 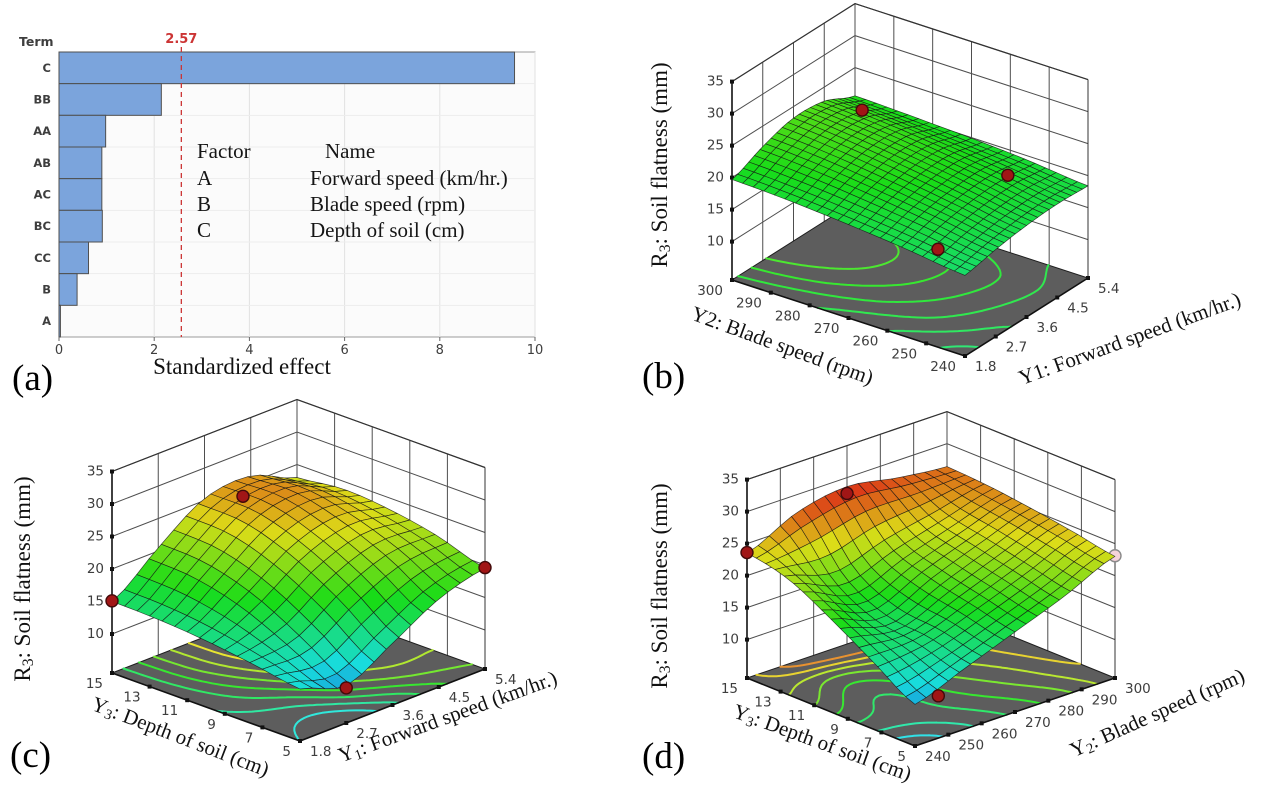 What do you see at coordinates (32, 378) in the screenshot?
I see `panel-letter: (a)` at bounding box center [32, 378].